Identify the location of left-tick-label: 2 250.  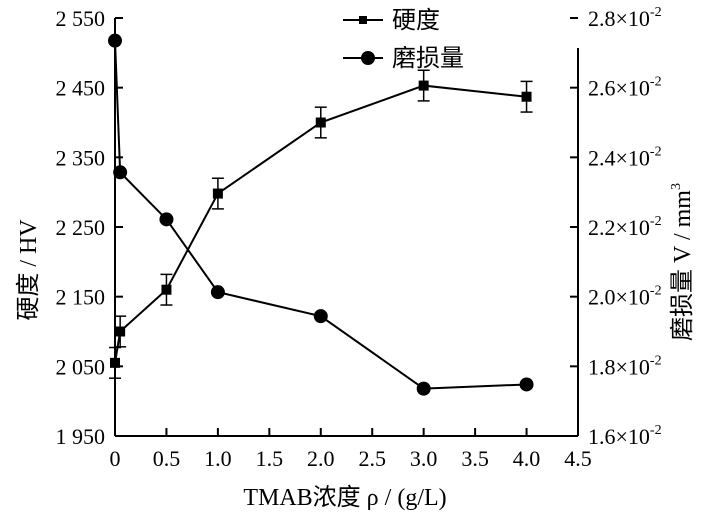
(81, 227).